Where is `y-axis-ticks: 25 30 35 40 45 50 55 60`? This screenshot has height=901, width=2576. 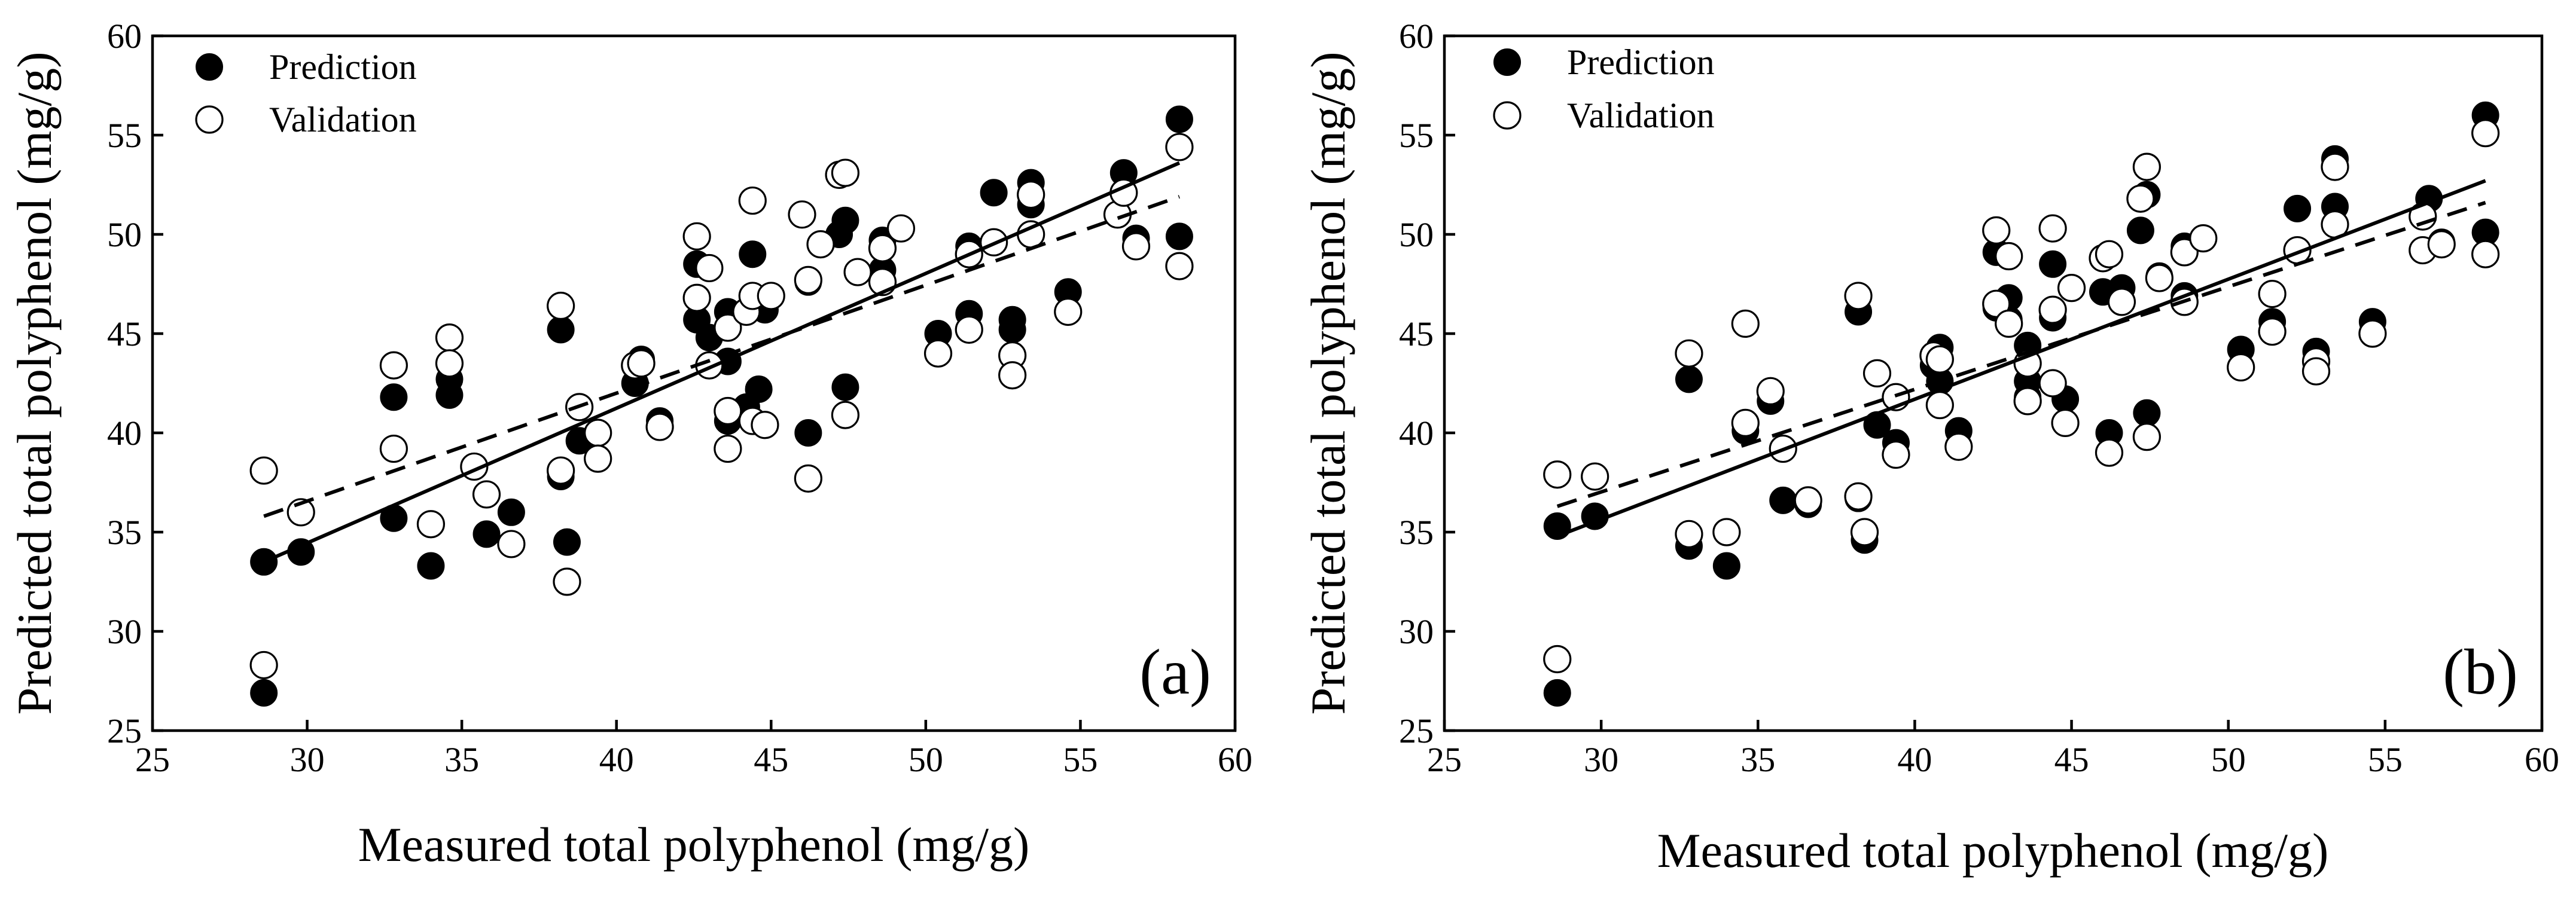 y-axis-ticks: 25 30 35 40 45 50 55 60 is located at coordinates (1427, 383).